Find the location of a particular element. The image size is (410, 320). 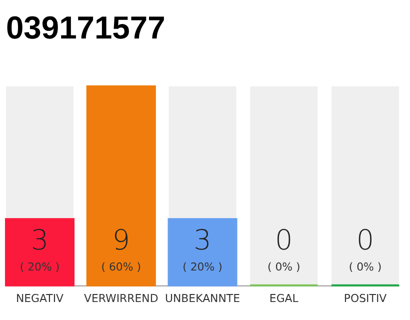

x-tick-label: NEGATIV is located at coordinates (40, 298).